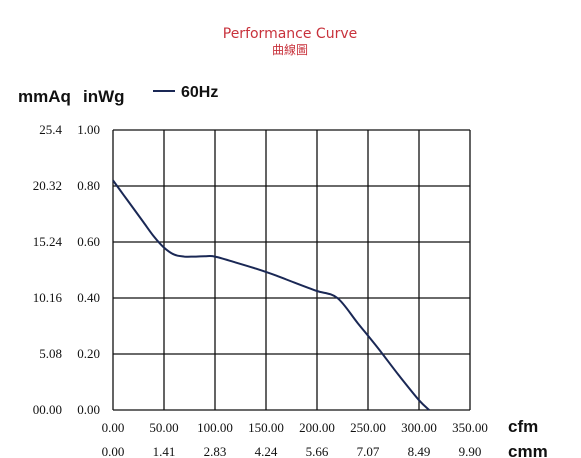 Image resolution: width=581 pixels, height=458 pixels. I want to click on y-tick-label-mmaq: 5.08, so click(50, 353).